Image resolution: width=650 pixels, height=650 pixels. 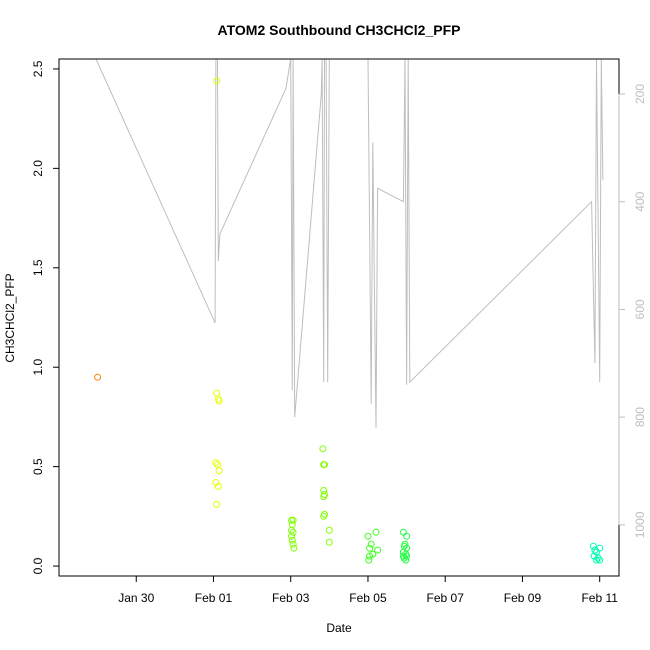 I want to click on y-axis: 0.0 0.5 1.0 1.5 2.0 2.5, so click(x=45, y=317).